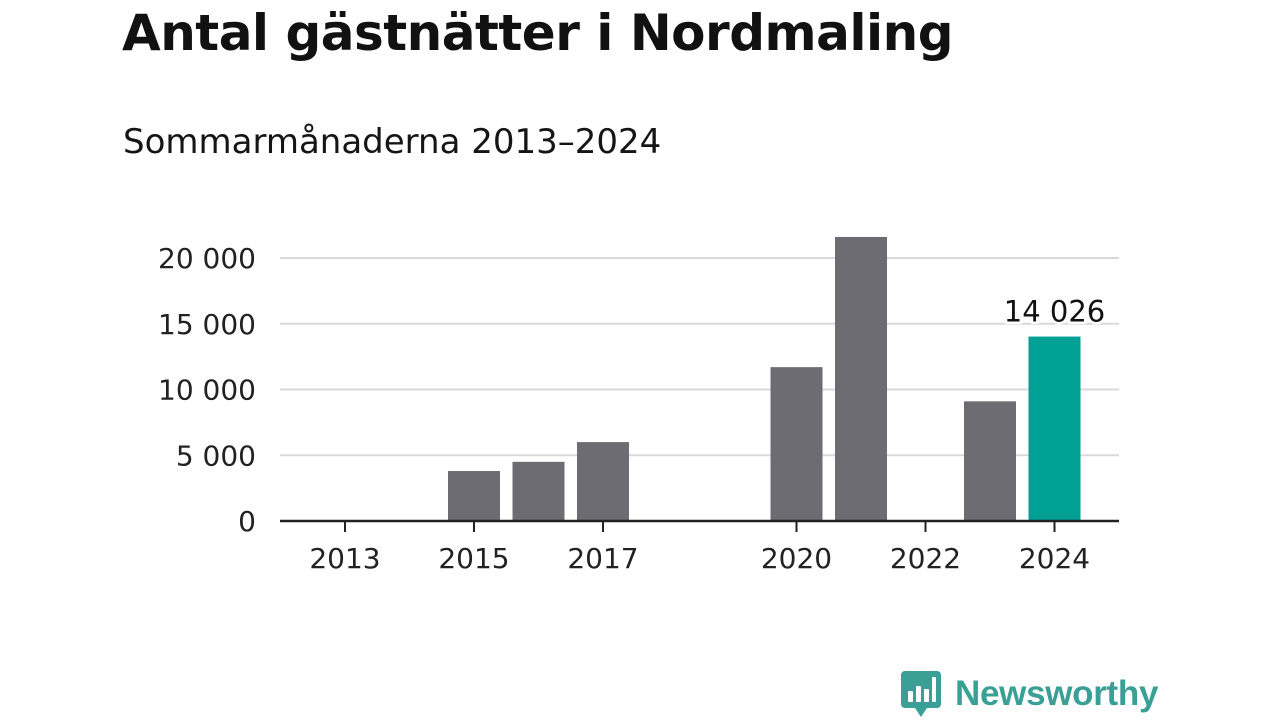 The height and width of the screenshot is (720, 1280). I want to click on x-tick-label: 2015, so click(473, 558).